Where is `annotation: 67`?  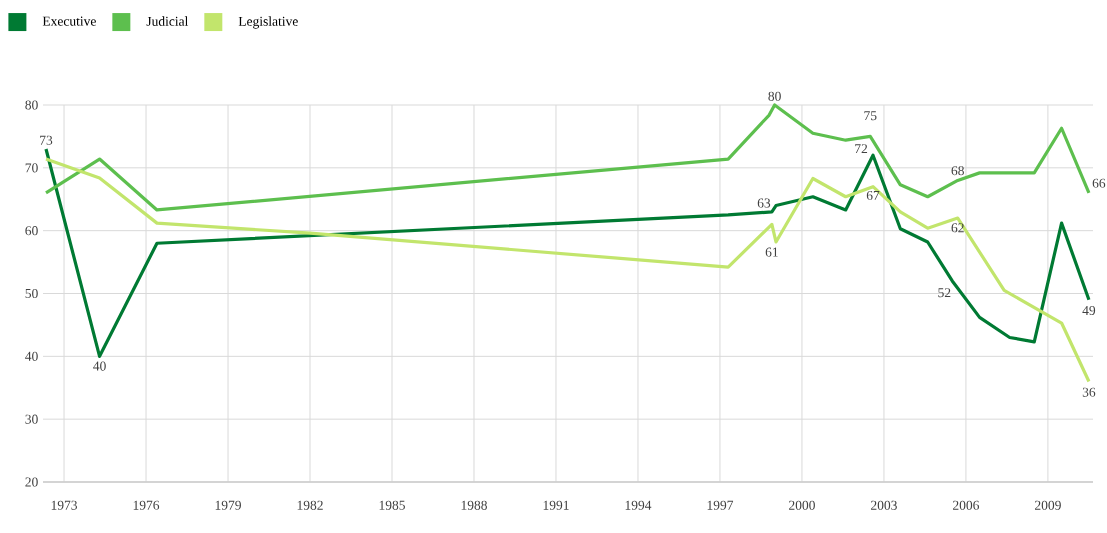 annotation: 67 is located at coordinates (873, 195).